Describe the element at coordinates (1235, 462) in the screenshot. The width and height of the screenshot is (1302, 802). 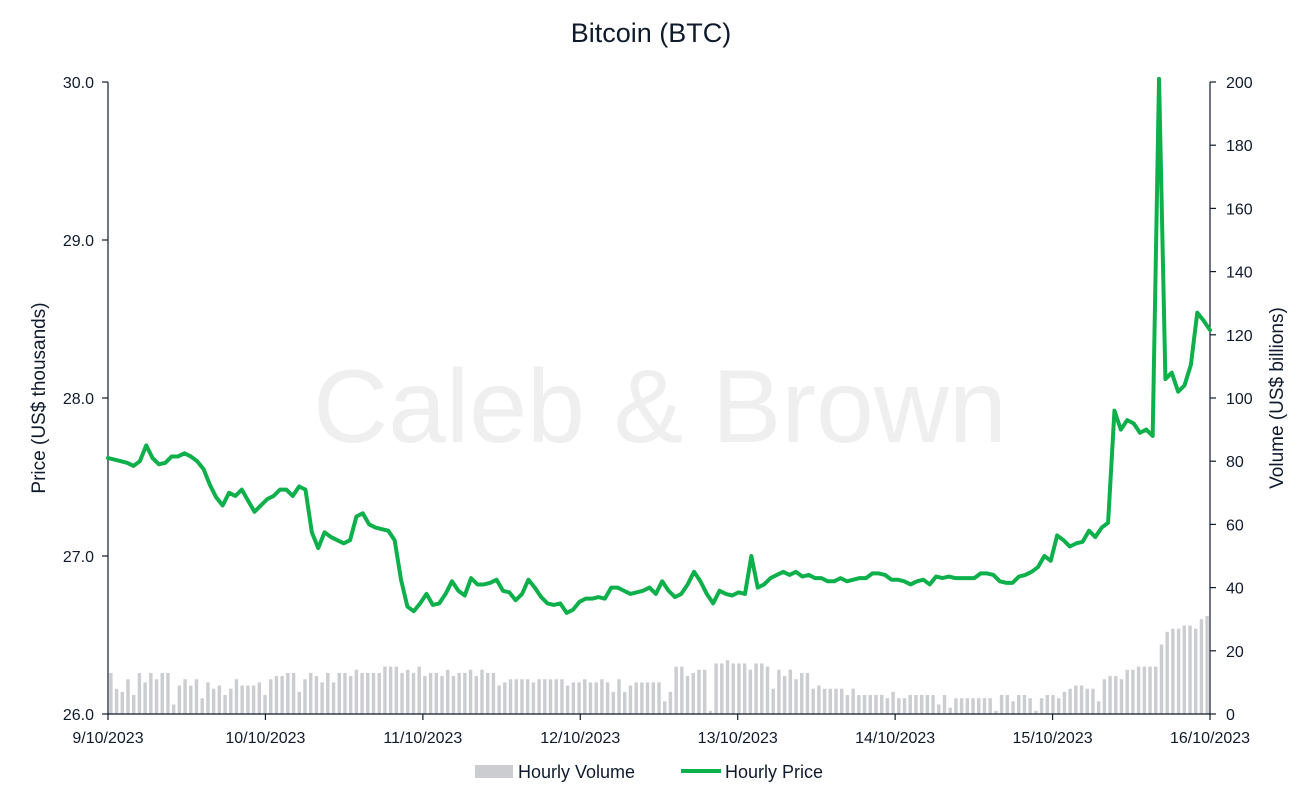
I see `y-right-tick-label: 80` at that location.